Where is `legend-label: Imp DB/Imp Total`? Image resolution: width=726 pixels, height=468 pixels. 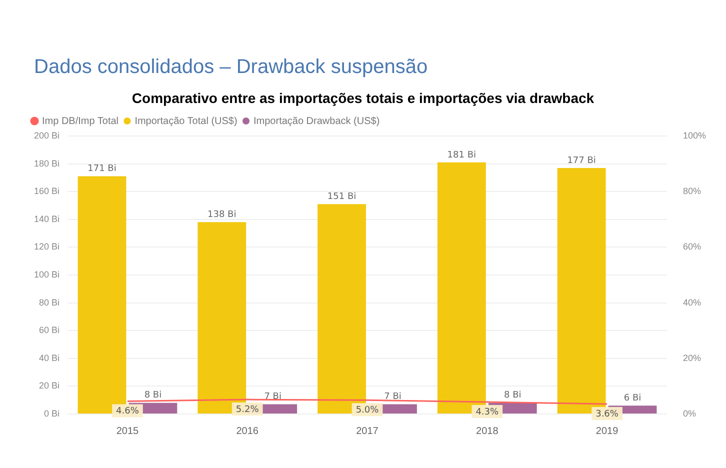 legend-label: Imp DB/Imp Total is located at coordinates (80, 121).